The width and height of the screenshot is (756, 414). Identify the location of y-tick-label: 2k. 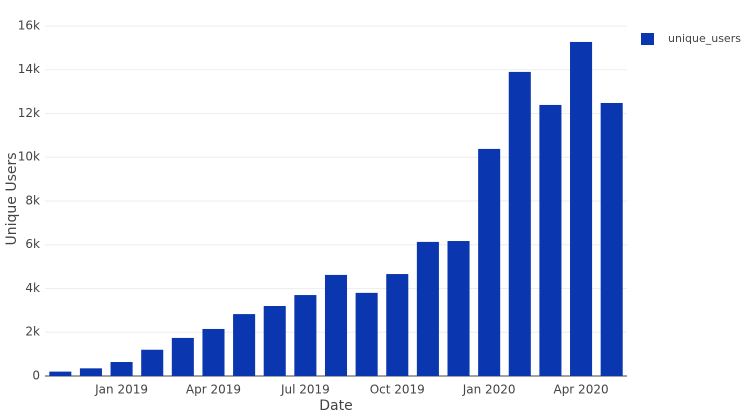
(32, 332).